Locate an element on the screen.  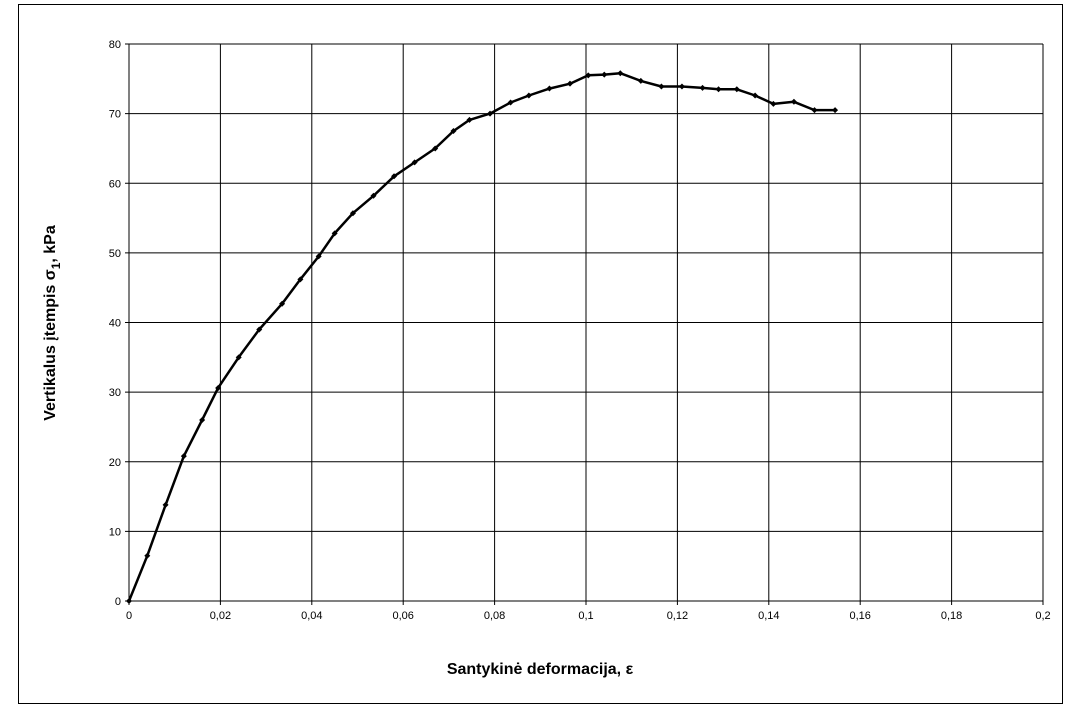
x-tick-label: 0,04 is located at coordinates (311, 616).